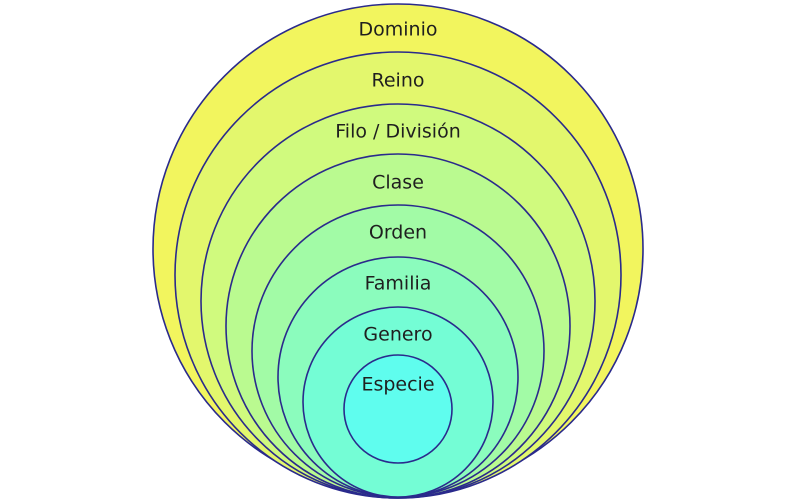 The width and height of the screenshot is (796, 504). Describe the element at coordinates (397, 335) in the screenshot. I see `label-genero: Genero` at that location.